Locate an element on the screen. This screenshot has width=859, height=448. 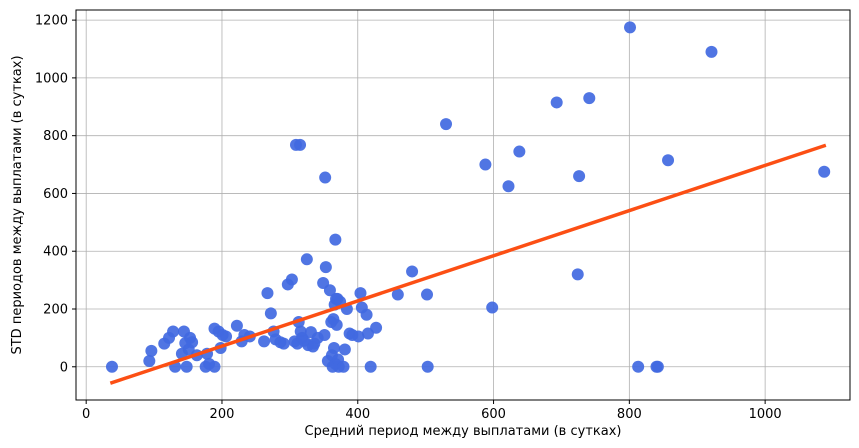
y-axis-label: STD периодов между выплатами (в сутках) is located at coordinates (17, 204).